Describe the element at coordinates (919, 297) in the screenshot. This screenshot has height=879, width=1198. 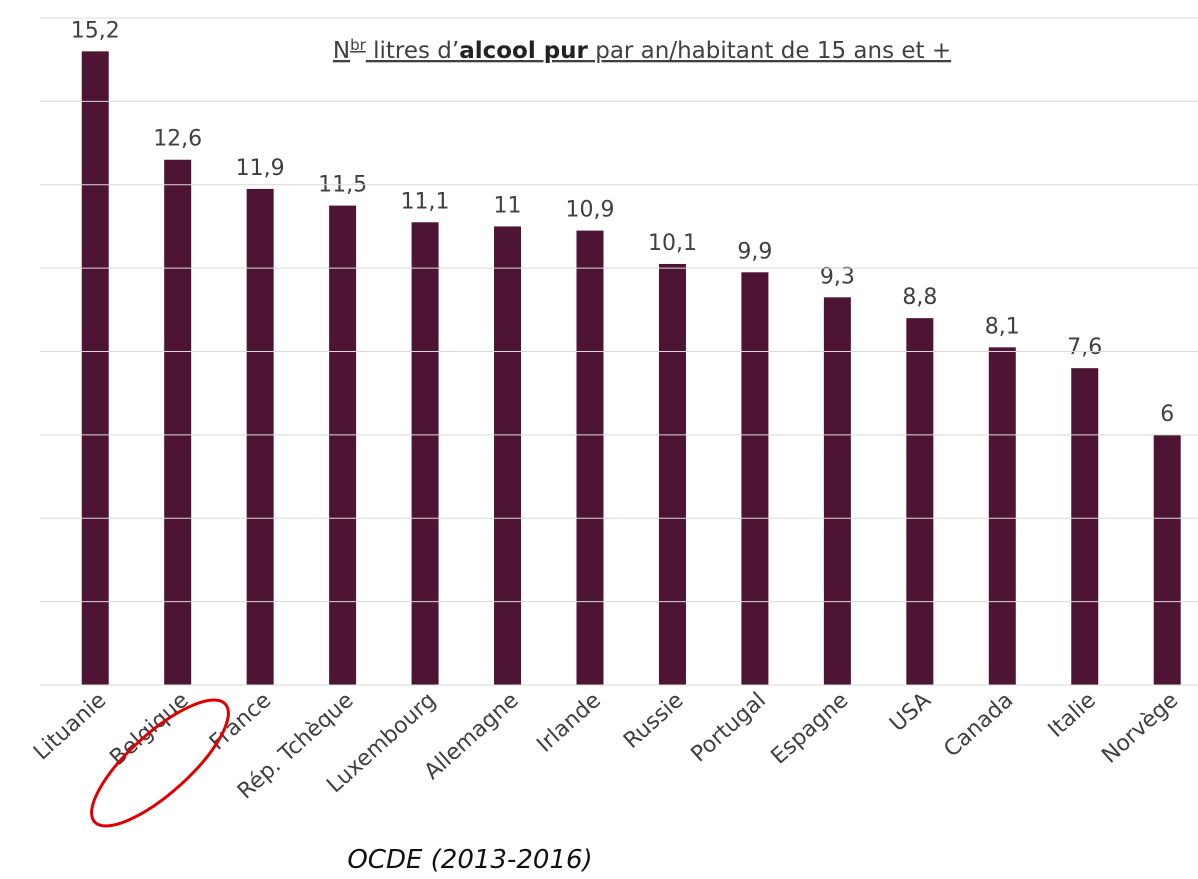
I see `value-label: 8,8` at that location.